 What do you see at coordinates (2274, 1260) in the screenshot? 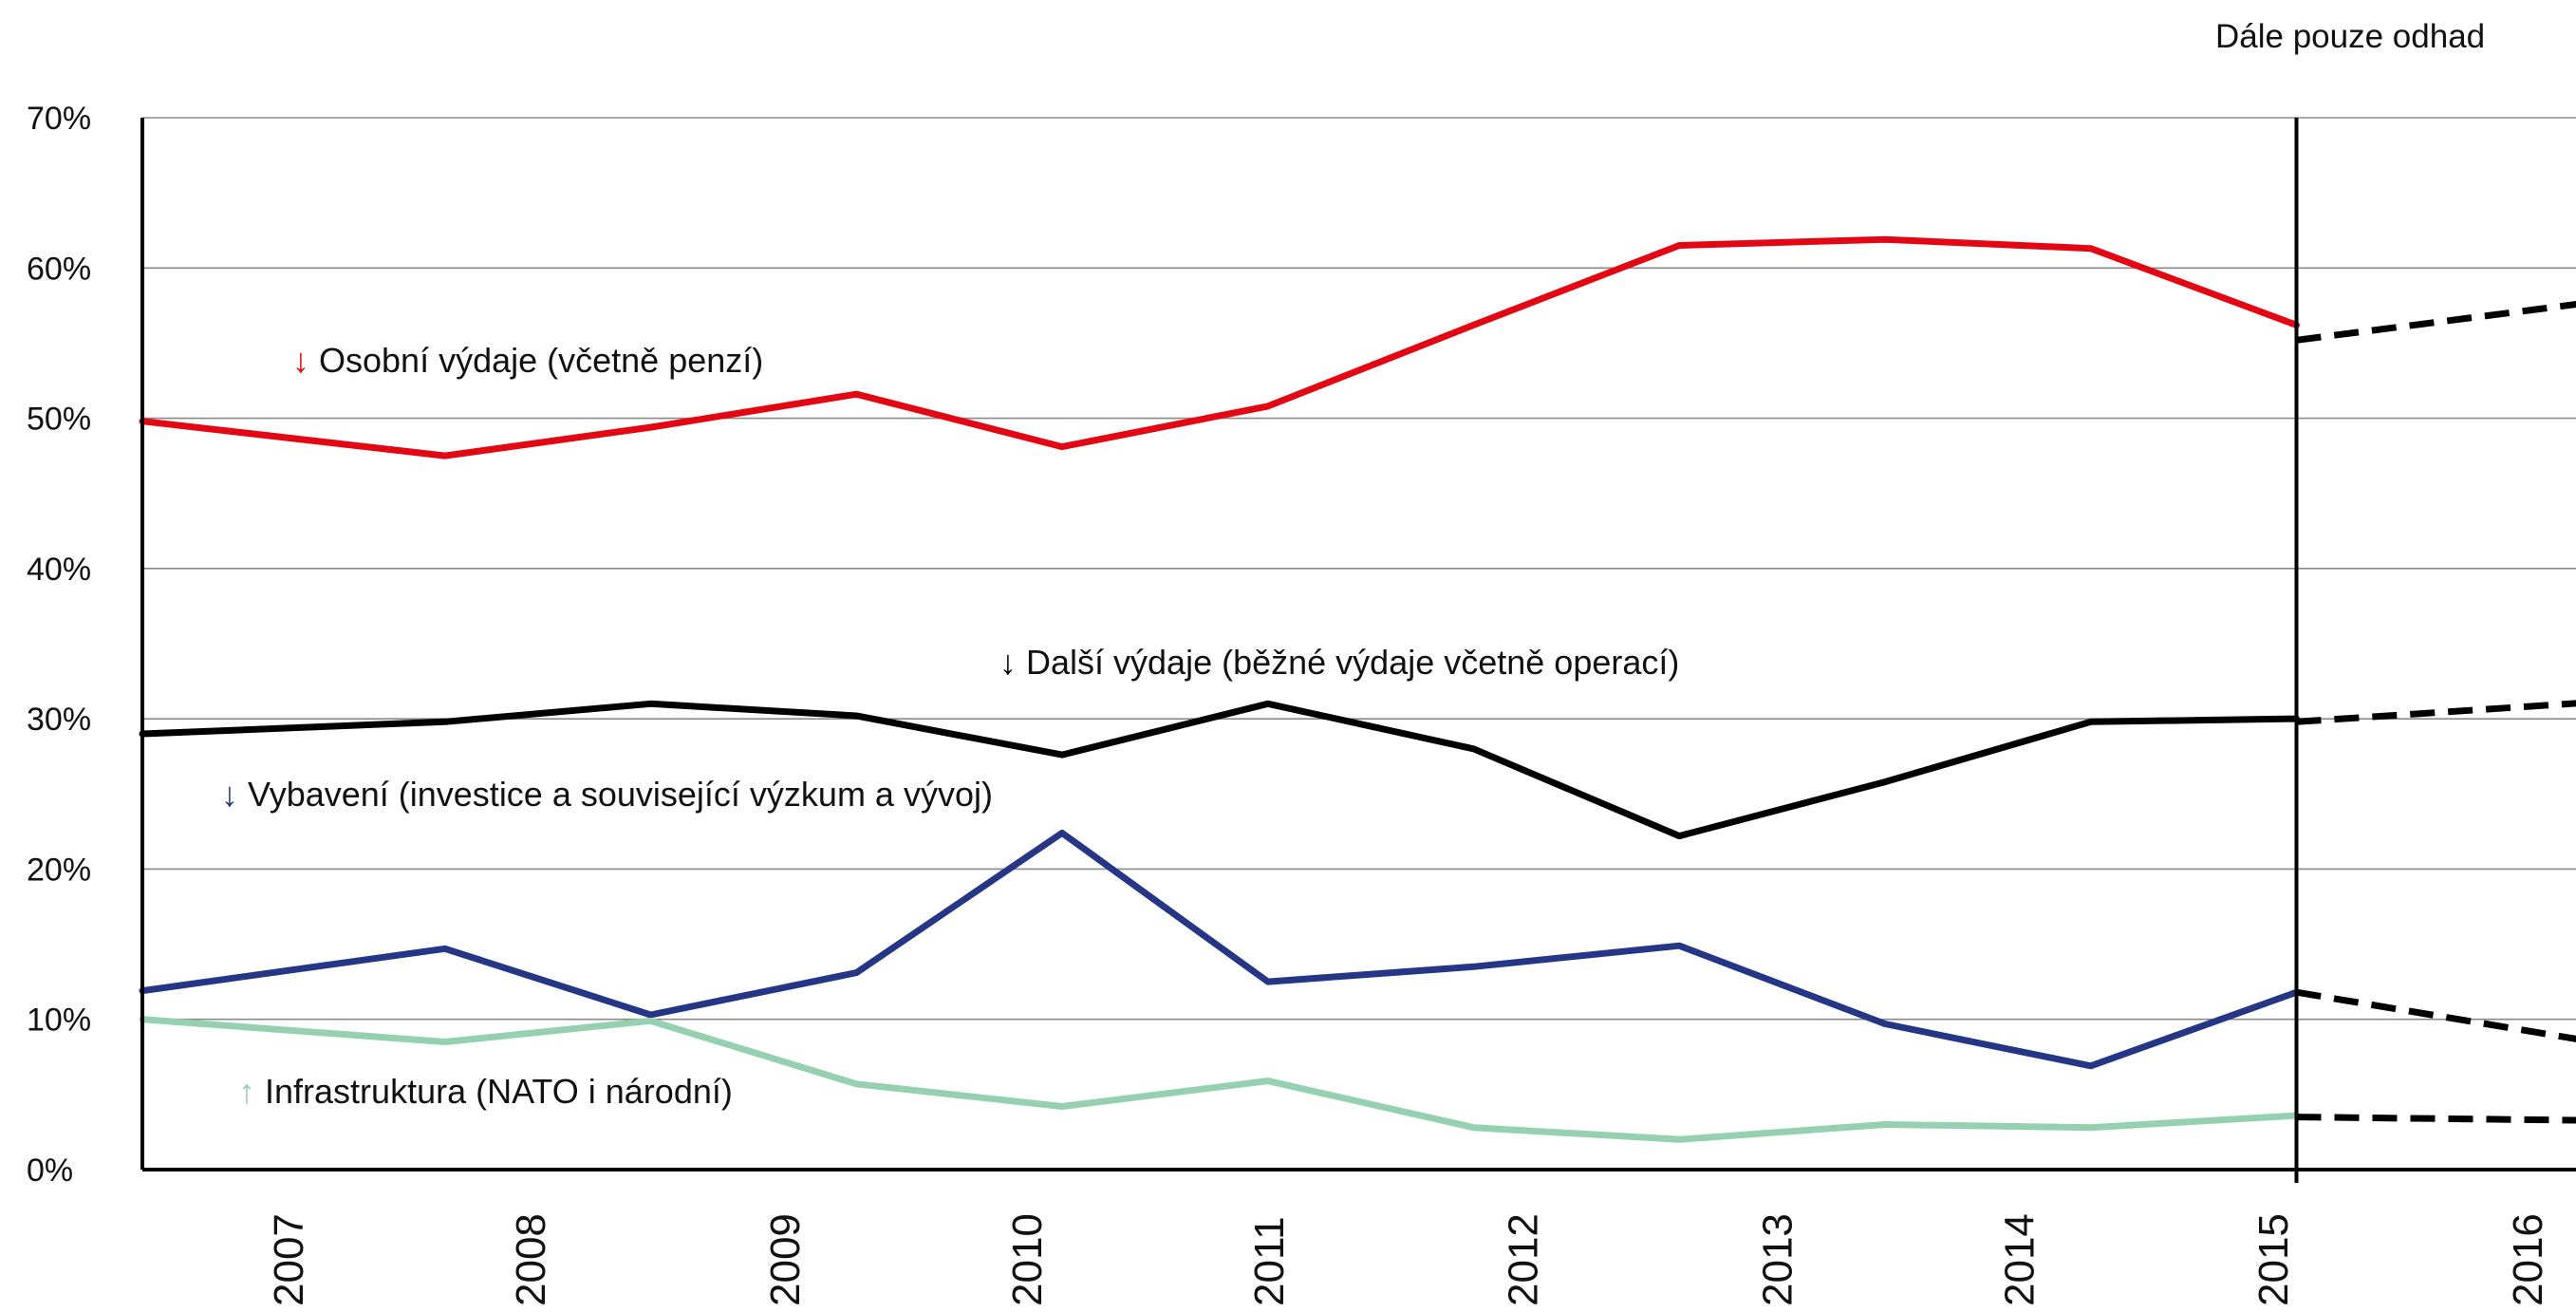
I see `x-tick-label: 2015` at bounding box center [2274, 1260].